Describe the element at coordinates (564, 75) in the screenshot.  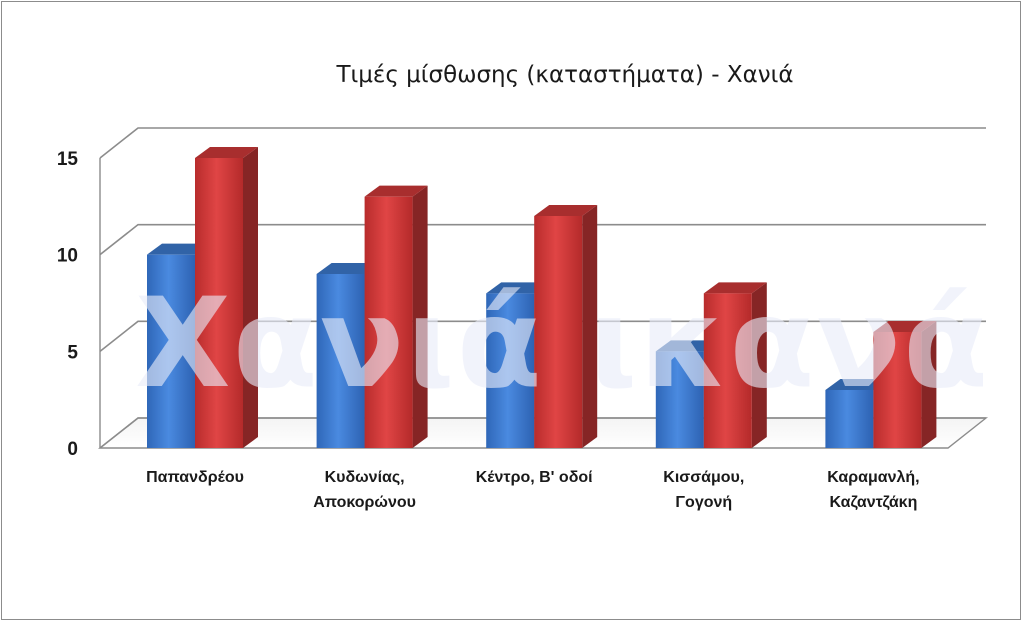
I see `chart-title: Τιμές μίσθωσης (καταστήματα) - Χανιά` at that location.